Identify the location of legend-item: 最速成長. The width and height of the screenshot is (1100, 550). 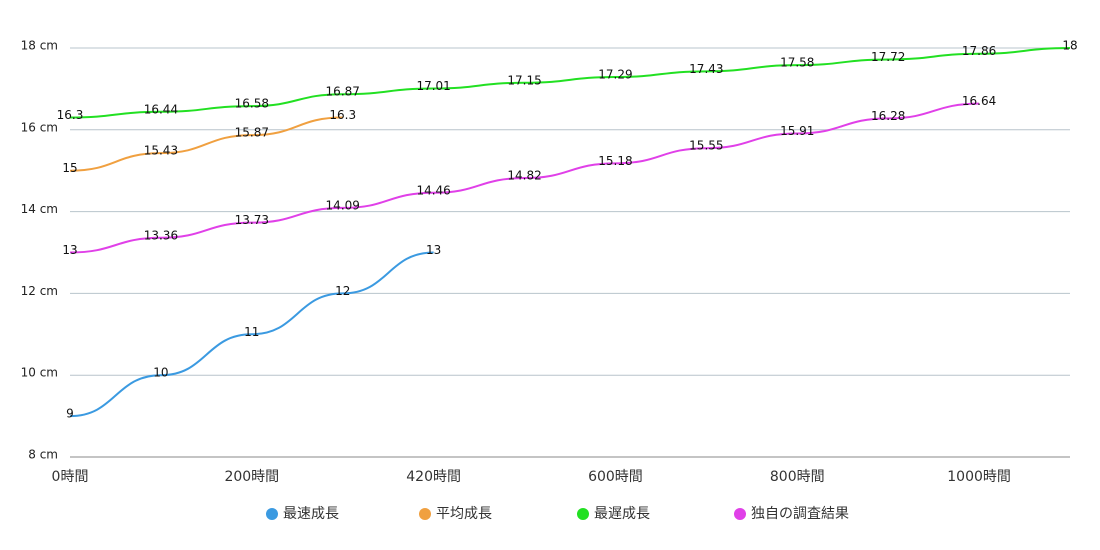
(302, 514).